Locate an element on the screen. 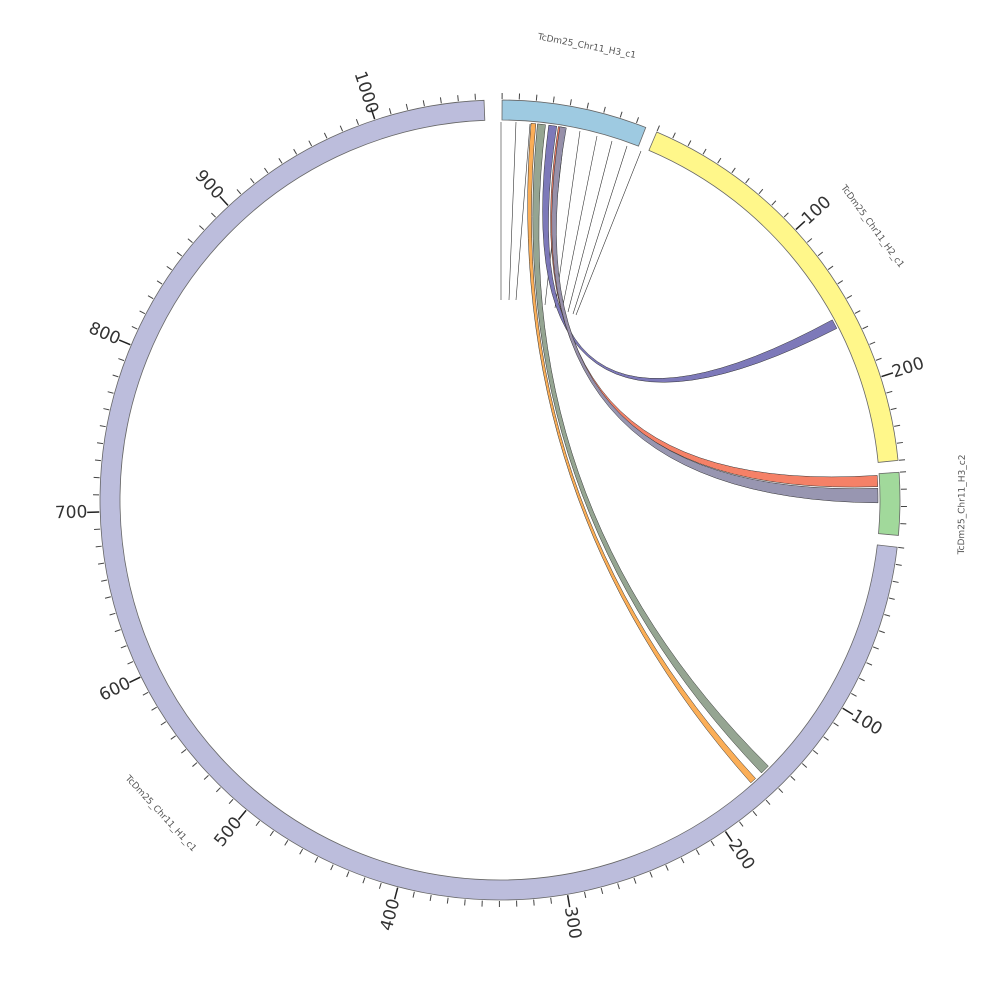 The height and width of the screenshot is (1004, 1000). tick-label: 200 is located at coordinates (908, 367).